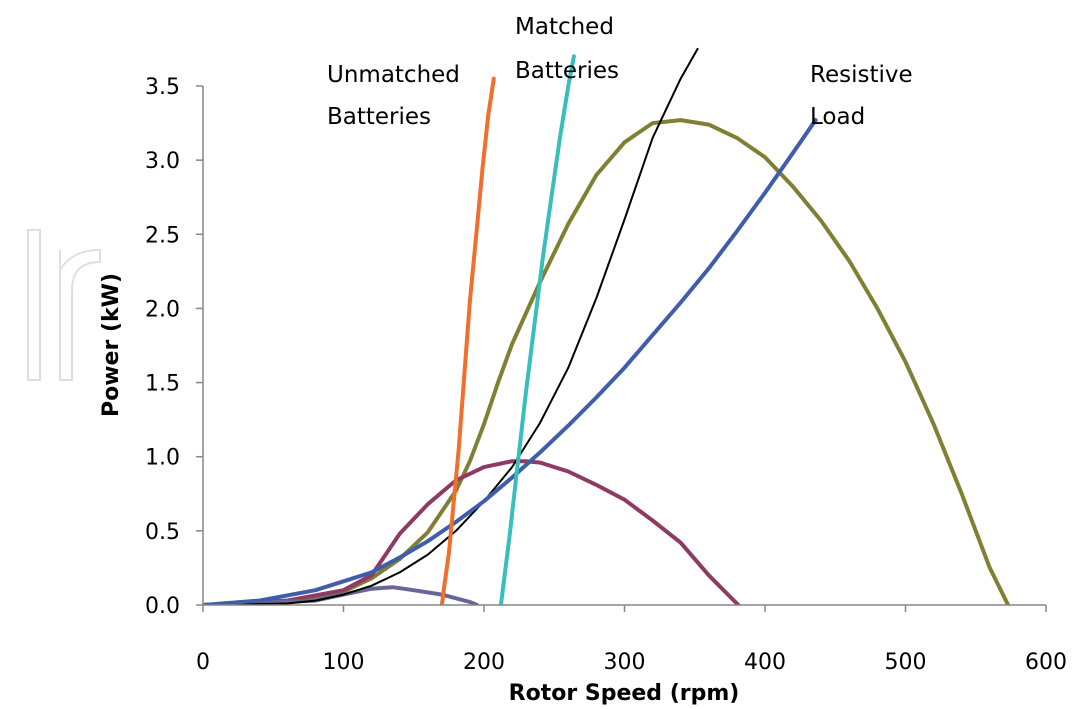 This screenshot has width=1073, height=709. Describe the element at coordinates (162, 458) in the screenshot. I see `y-tick-label: 1.0` at that location.